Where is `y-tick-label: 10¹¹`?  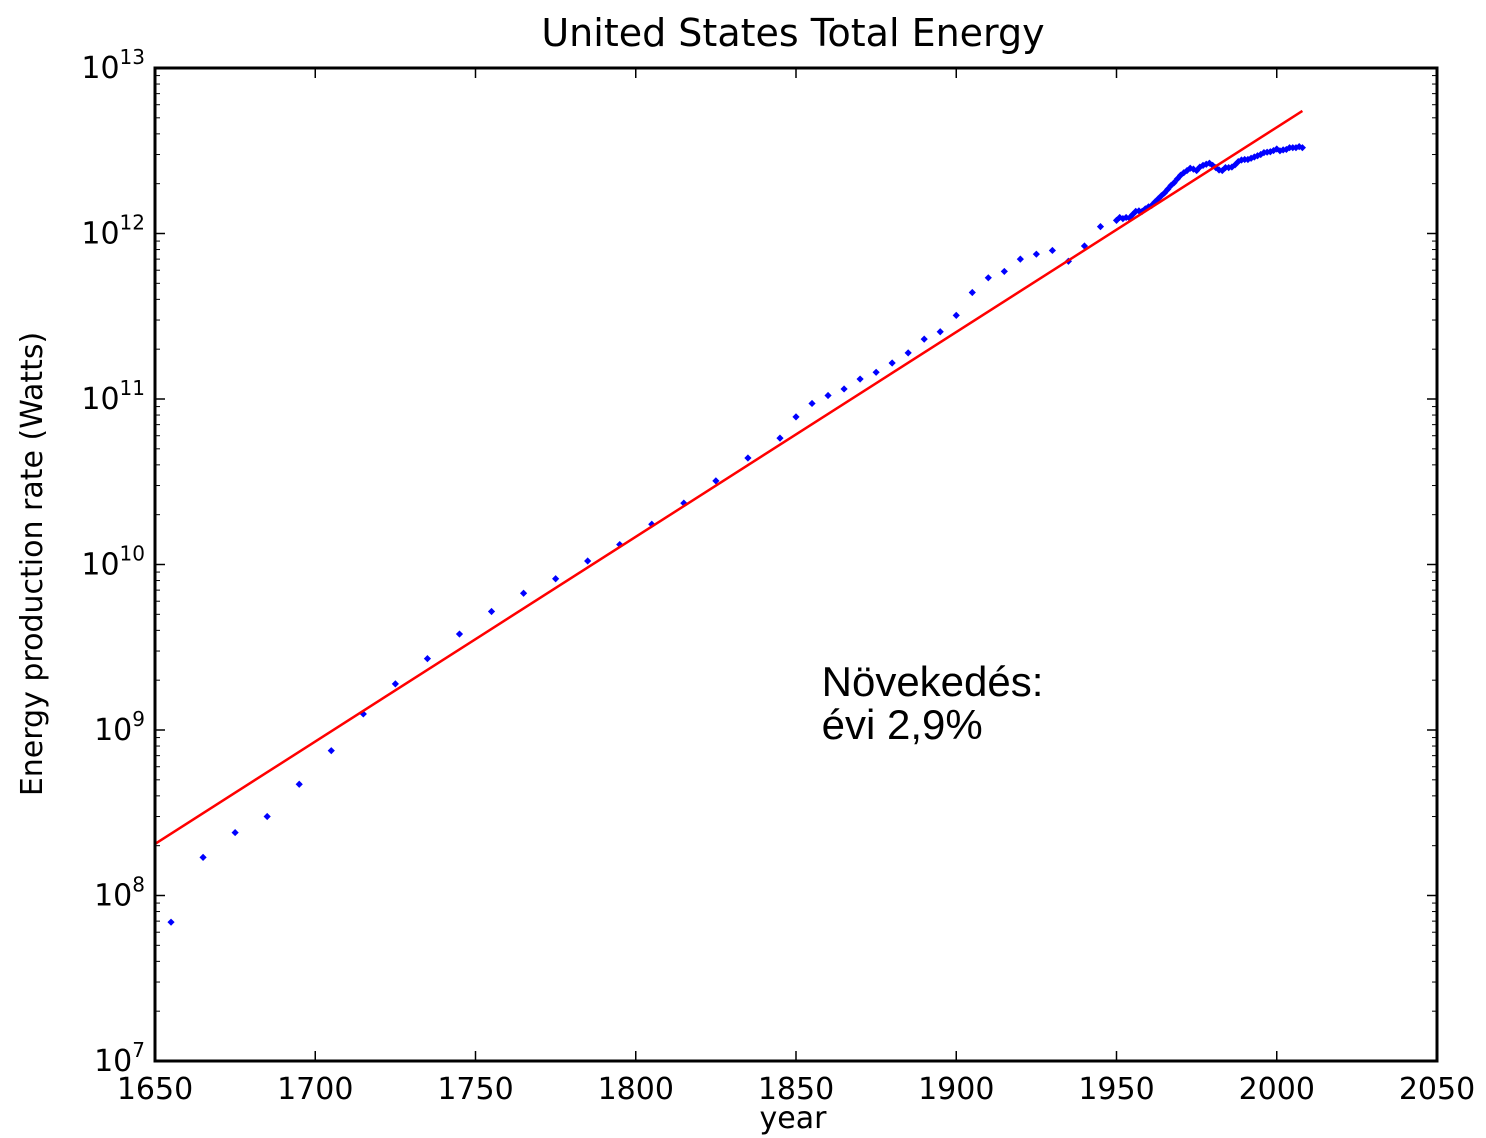
y-tick-label: 10¹¹ is located at coordinates (113, 396).